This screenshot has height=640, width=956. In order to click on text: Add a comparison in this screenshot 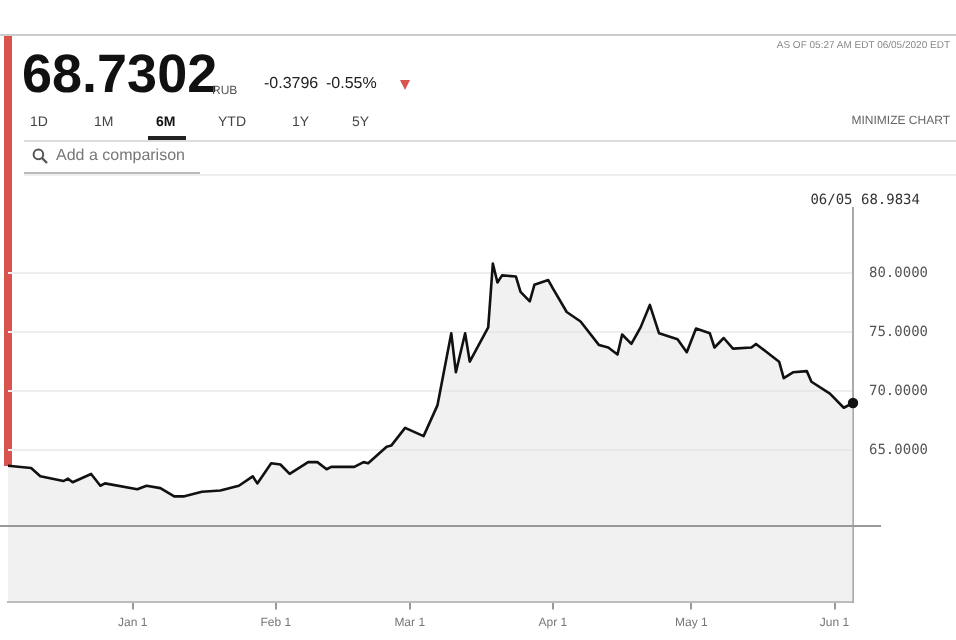, I will do `click(120, 156)`.